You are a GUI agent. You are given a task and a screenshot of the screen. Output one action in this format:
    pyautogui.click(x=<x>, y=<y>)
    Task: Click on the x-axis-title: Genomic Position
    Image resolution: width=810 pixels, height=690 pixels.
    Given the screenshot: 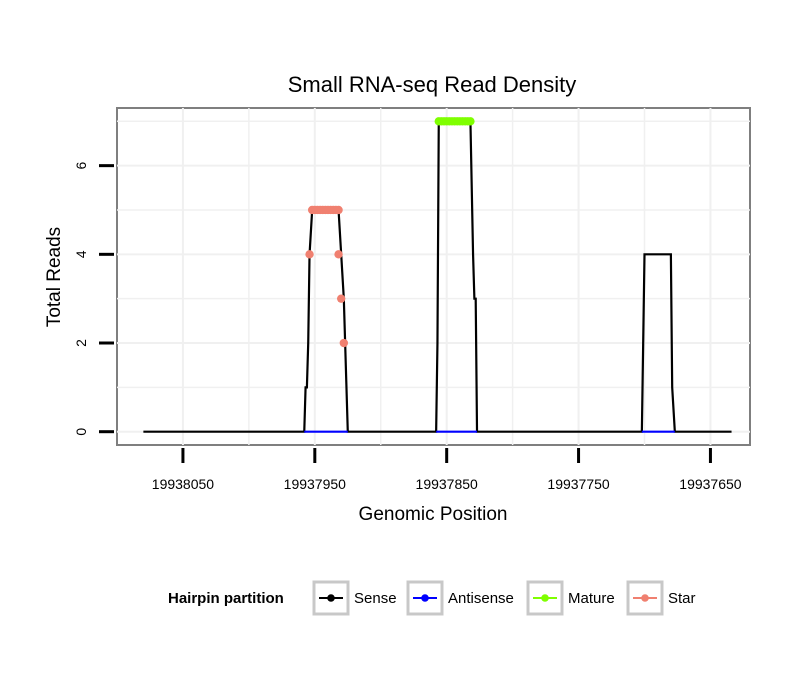 What is the action you would take?
    pyautogui.click(x=433, y=514)
    